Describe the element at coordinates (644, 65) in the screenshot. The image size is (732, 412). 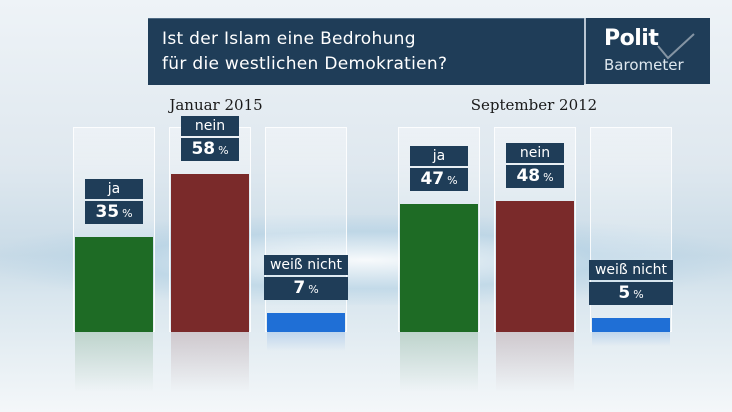
I see `logo-barometer: Barometer` at that location.